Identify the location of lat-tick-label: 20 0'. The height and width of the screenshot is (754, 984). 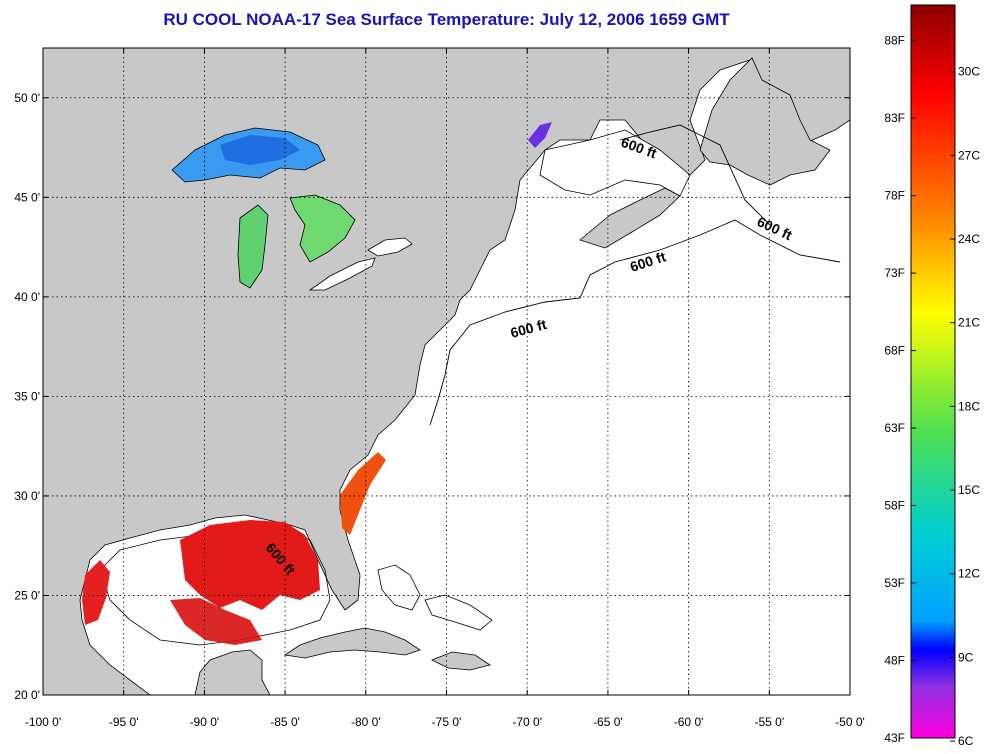
(27, 695).